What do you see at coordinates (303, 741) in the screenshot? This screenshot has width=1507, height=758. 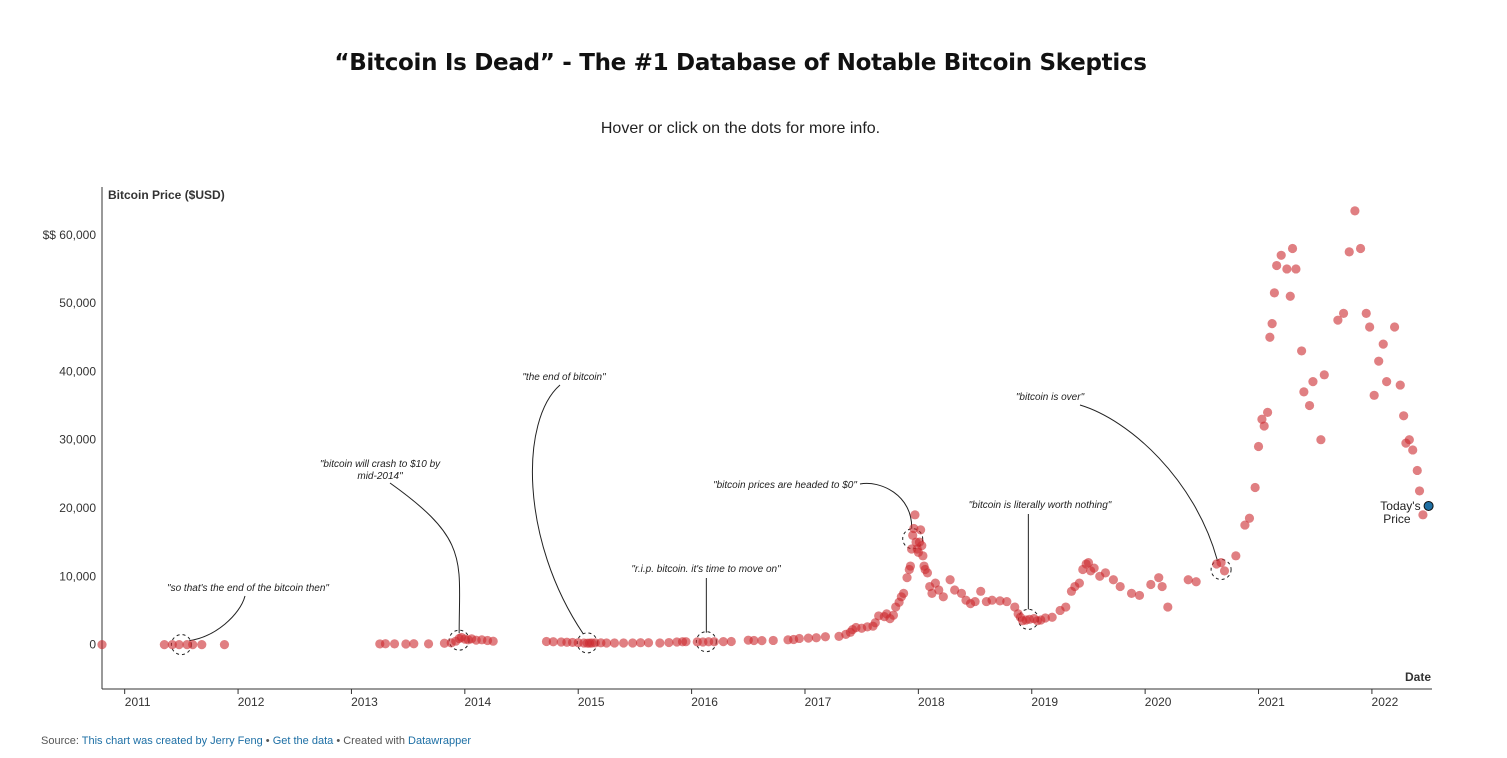 I see `get-data-link: Get the data` at bounding box center [303, 741].